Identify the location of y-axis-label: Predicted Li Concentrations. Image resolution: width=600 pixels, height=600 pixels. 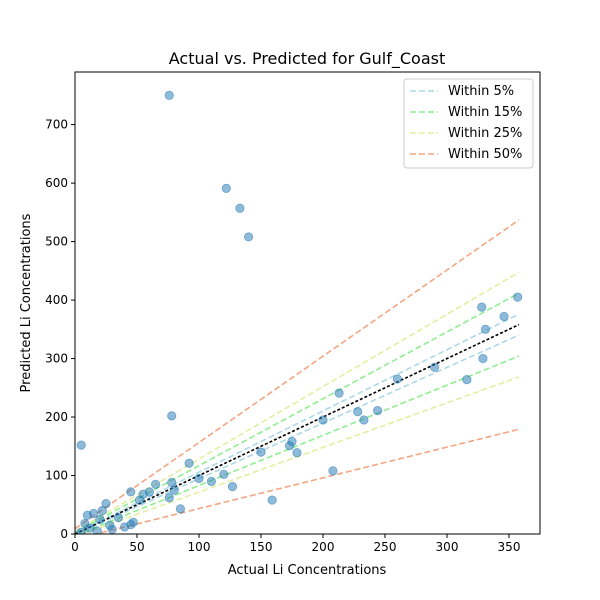
(26, 302).